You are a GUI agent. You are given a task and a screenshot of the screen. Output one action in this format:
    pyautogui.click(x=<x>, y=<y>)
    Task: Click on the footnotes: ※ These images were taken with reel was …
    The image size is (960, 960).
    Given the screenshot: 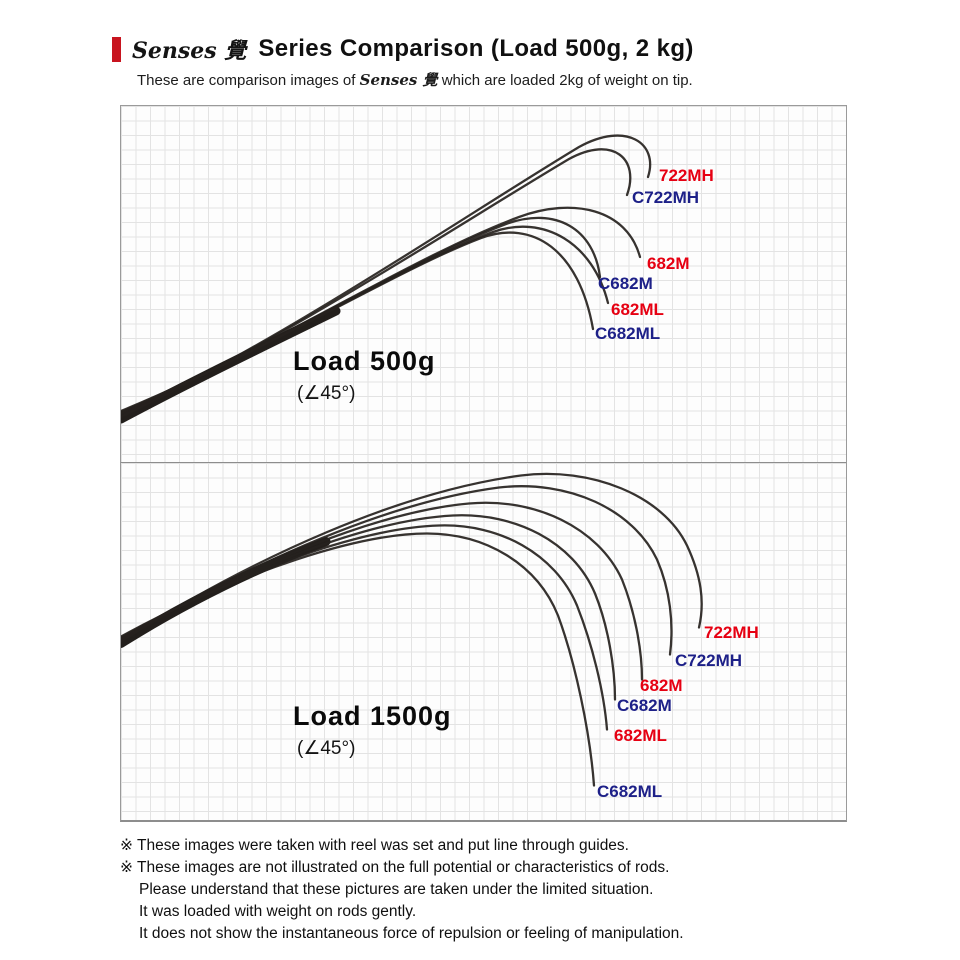 What is the action you would take?
    pyautogui.click(x=402, y=890)
    